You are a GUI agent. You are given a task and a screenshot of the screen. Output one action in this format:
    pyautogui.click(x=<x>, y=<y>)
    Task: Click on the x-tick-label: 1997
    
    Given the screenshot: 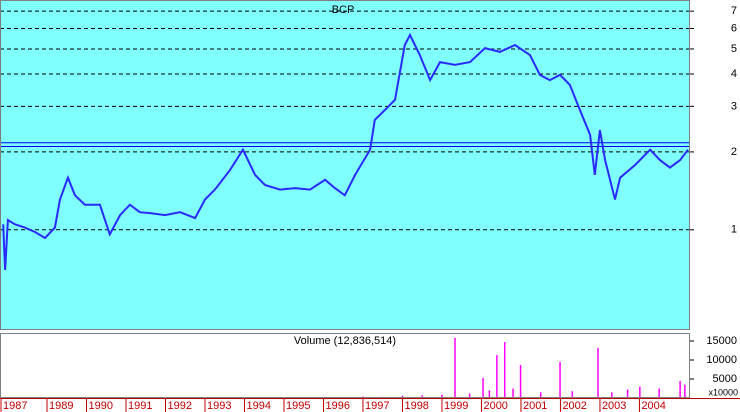 What is the action you would take?
    pyautogui.click(x=377, y=406)
    